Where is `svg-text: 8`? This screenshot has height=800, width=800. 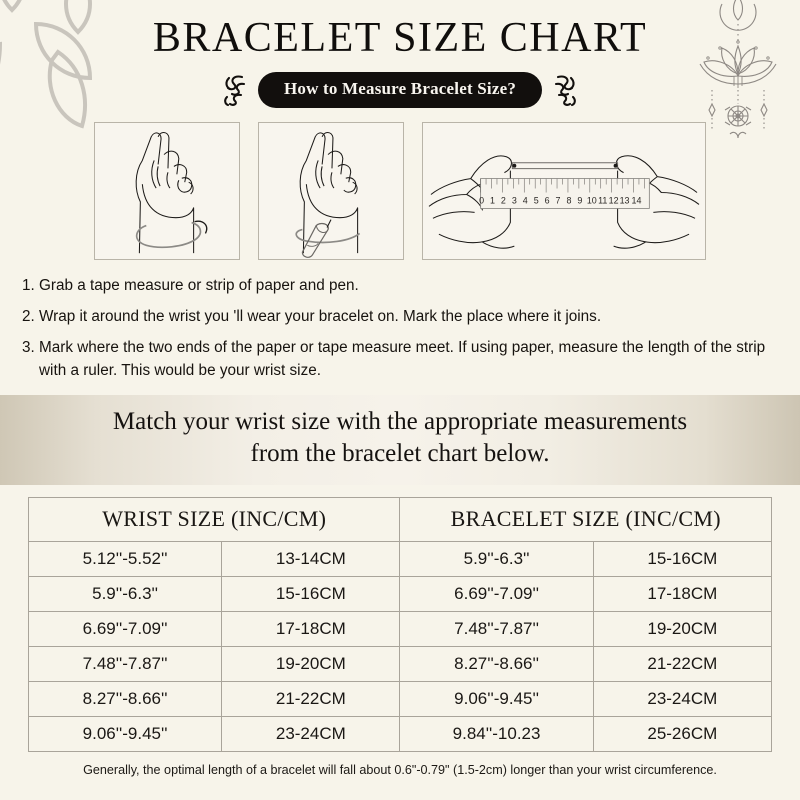
svg-text: 8 is located at coordinates (568, 201).